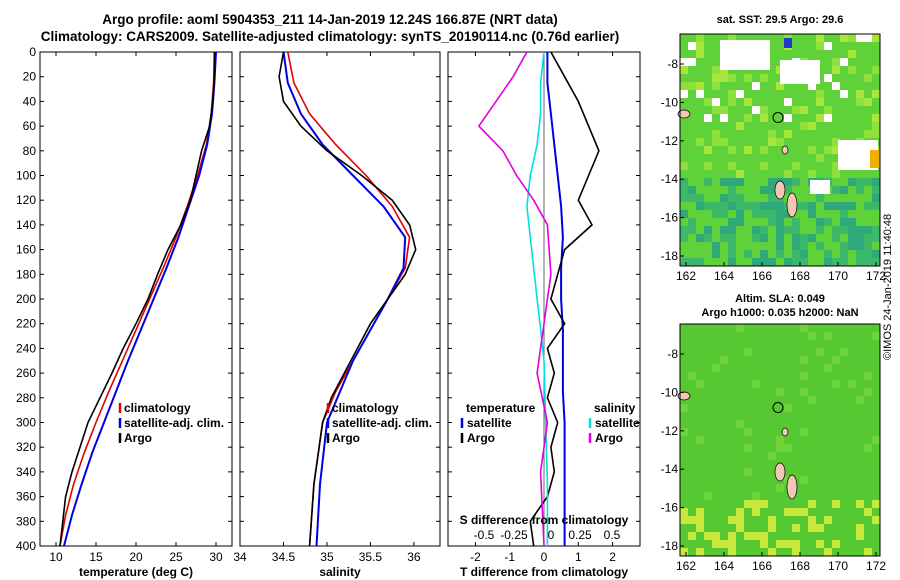  What do you see at coordinates (26, 497) in the screenshot?
I see `y-tick-label: 360` at bounding box center [26, 497].